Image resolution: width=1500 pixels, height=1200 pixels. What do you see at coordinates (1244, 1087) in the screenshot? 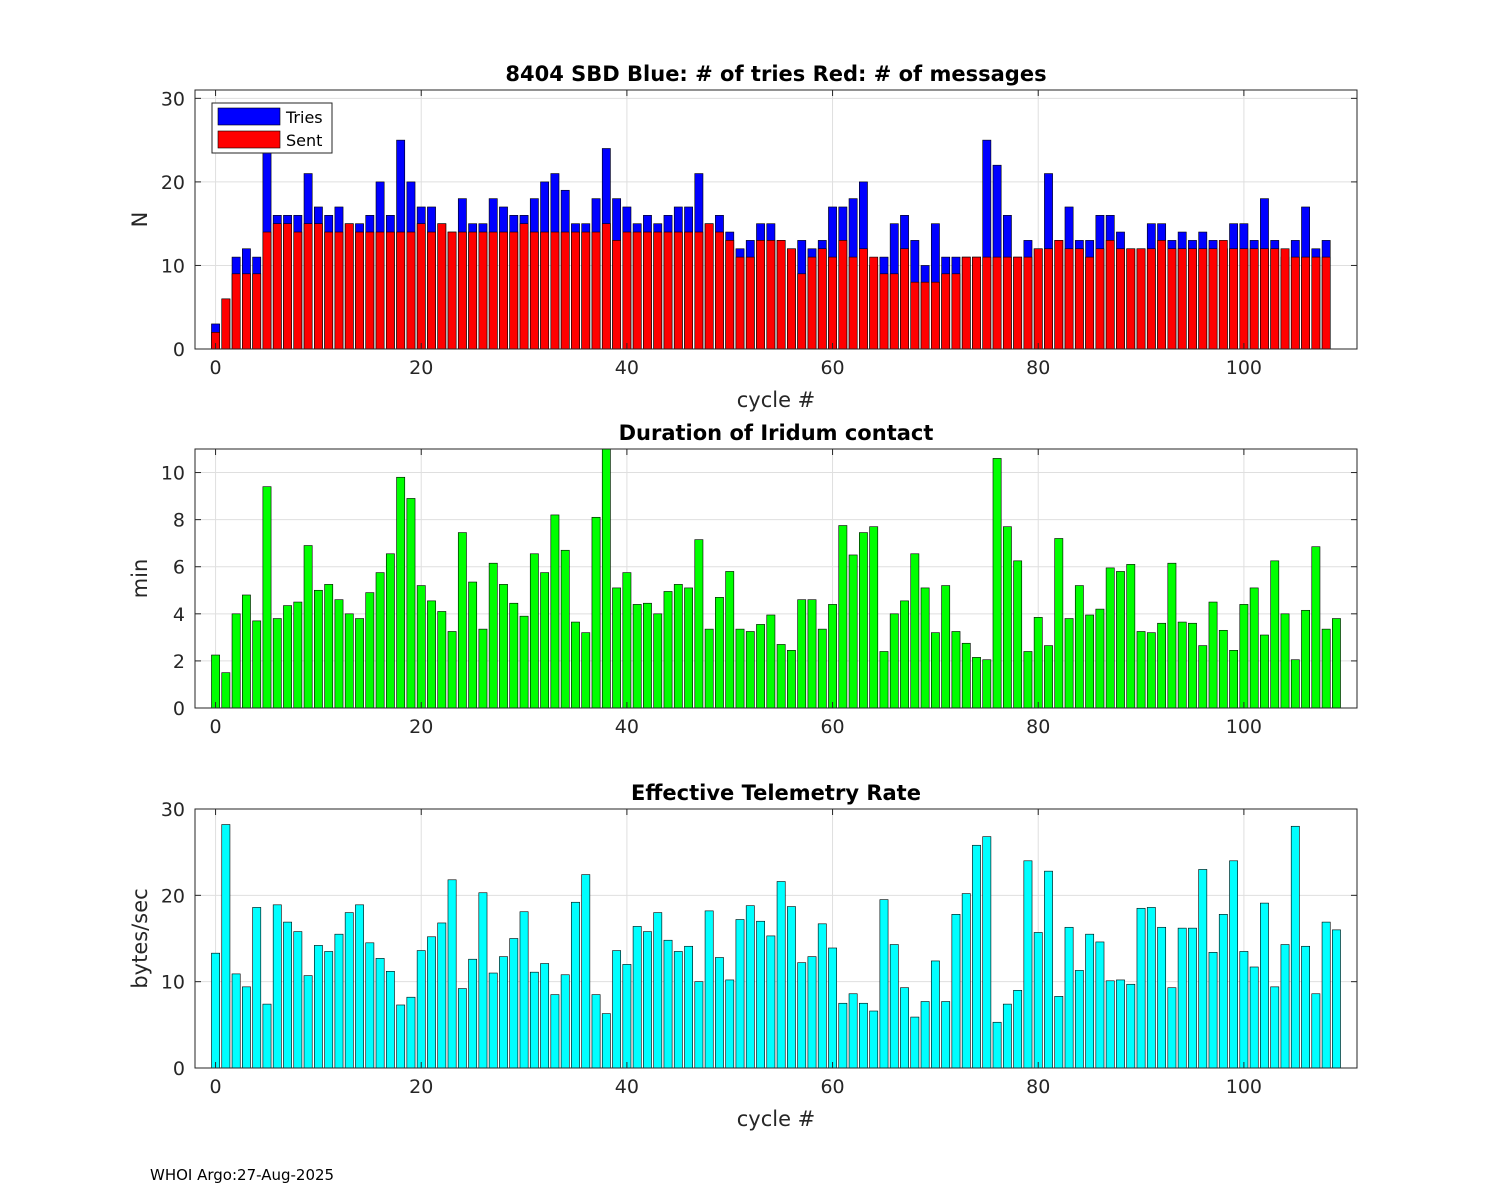
I see `x-tick-label: 100` at bounding box center [1244, 1087].